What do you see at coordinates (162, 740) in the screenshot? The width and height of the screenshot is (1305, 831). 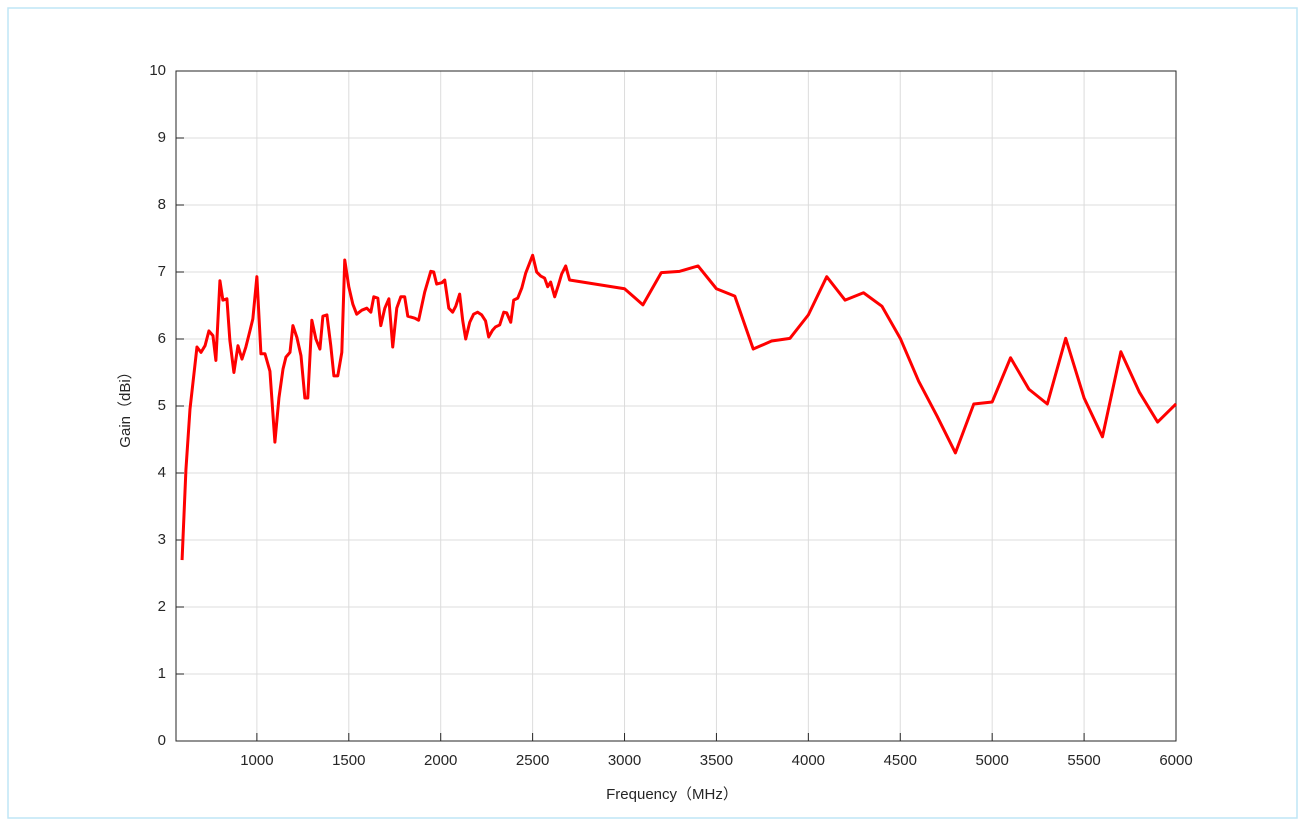 I see `y-tick-label: 0` at bounding box center [162, 740].